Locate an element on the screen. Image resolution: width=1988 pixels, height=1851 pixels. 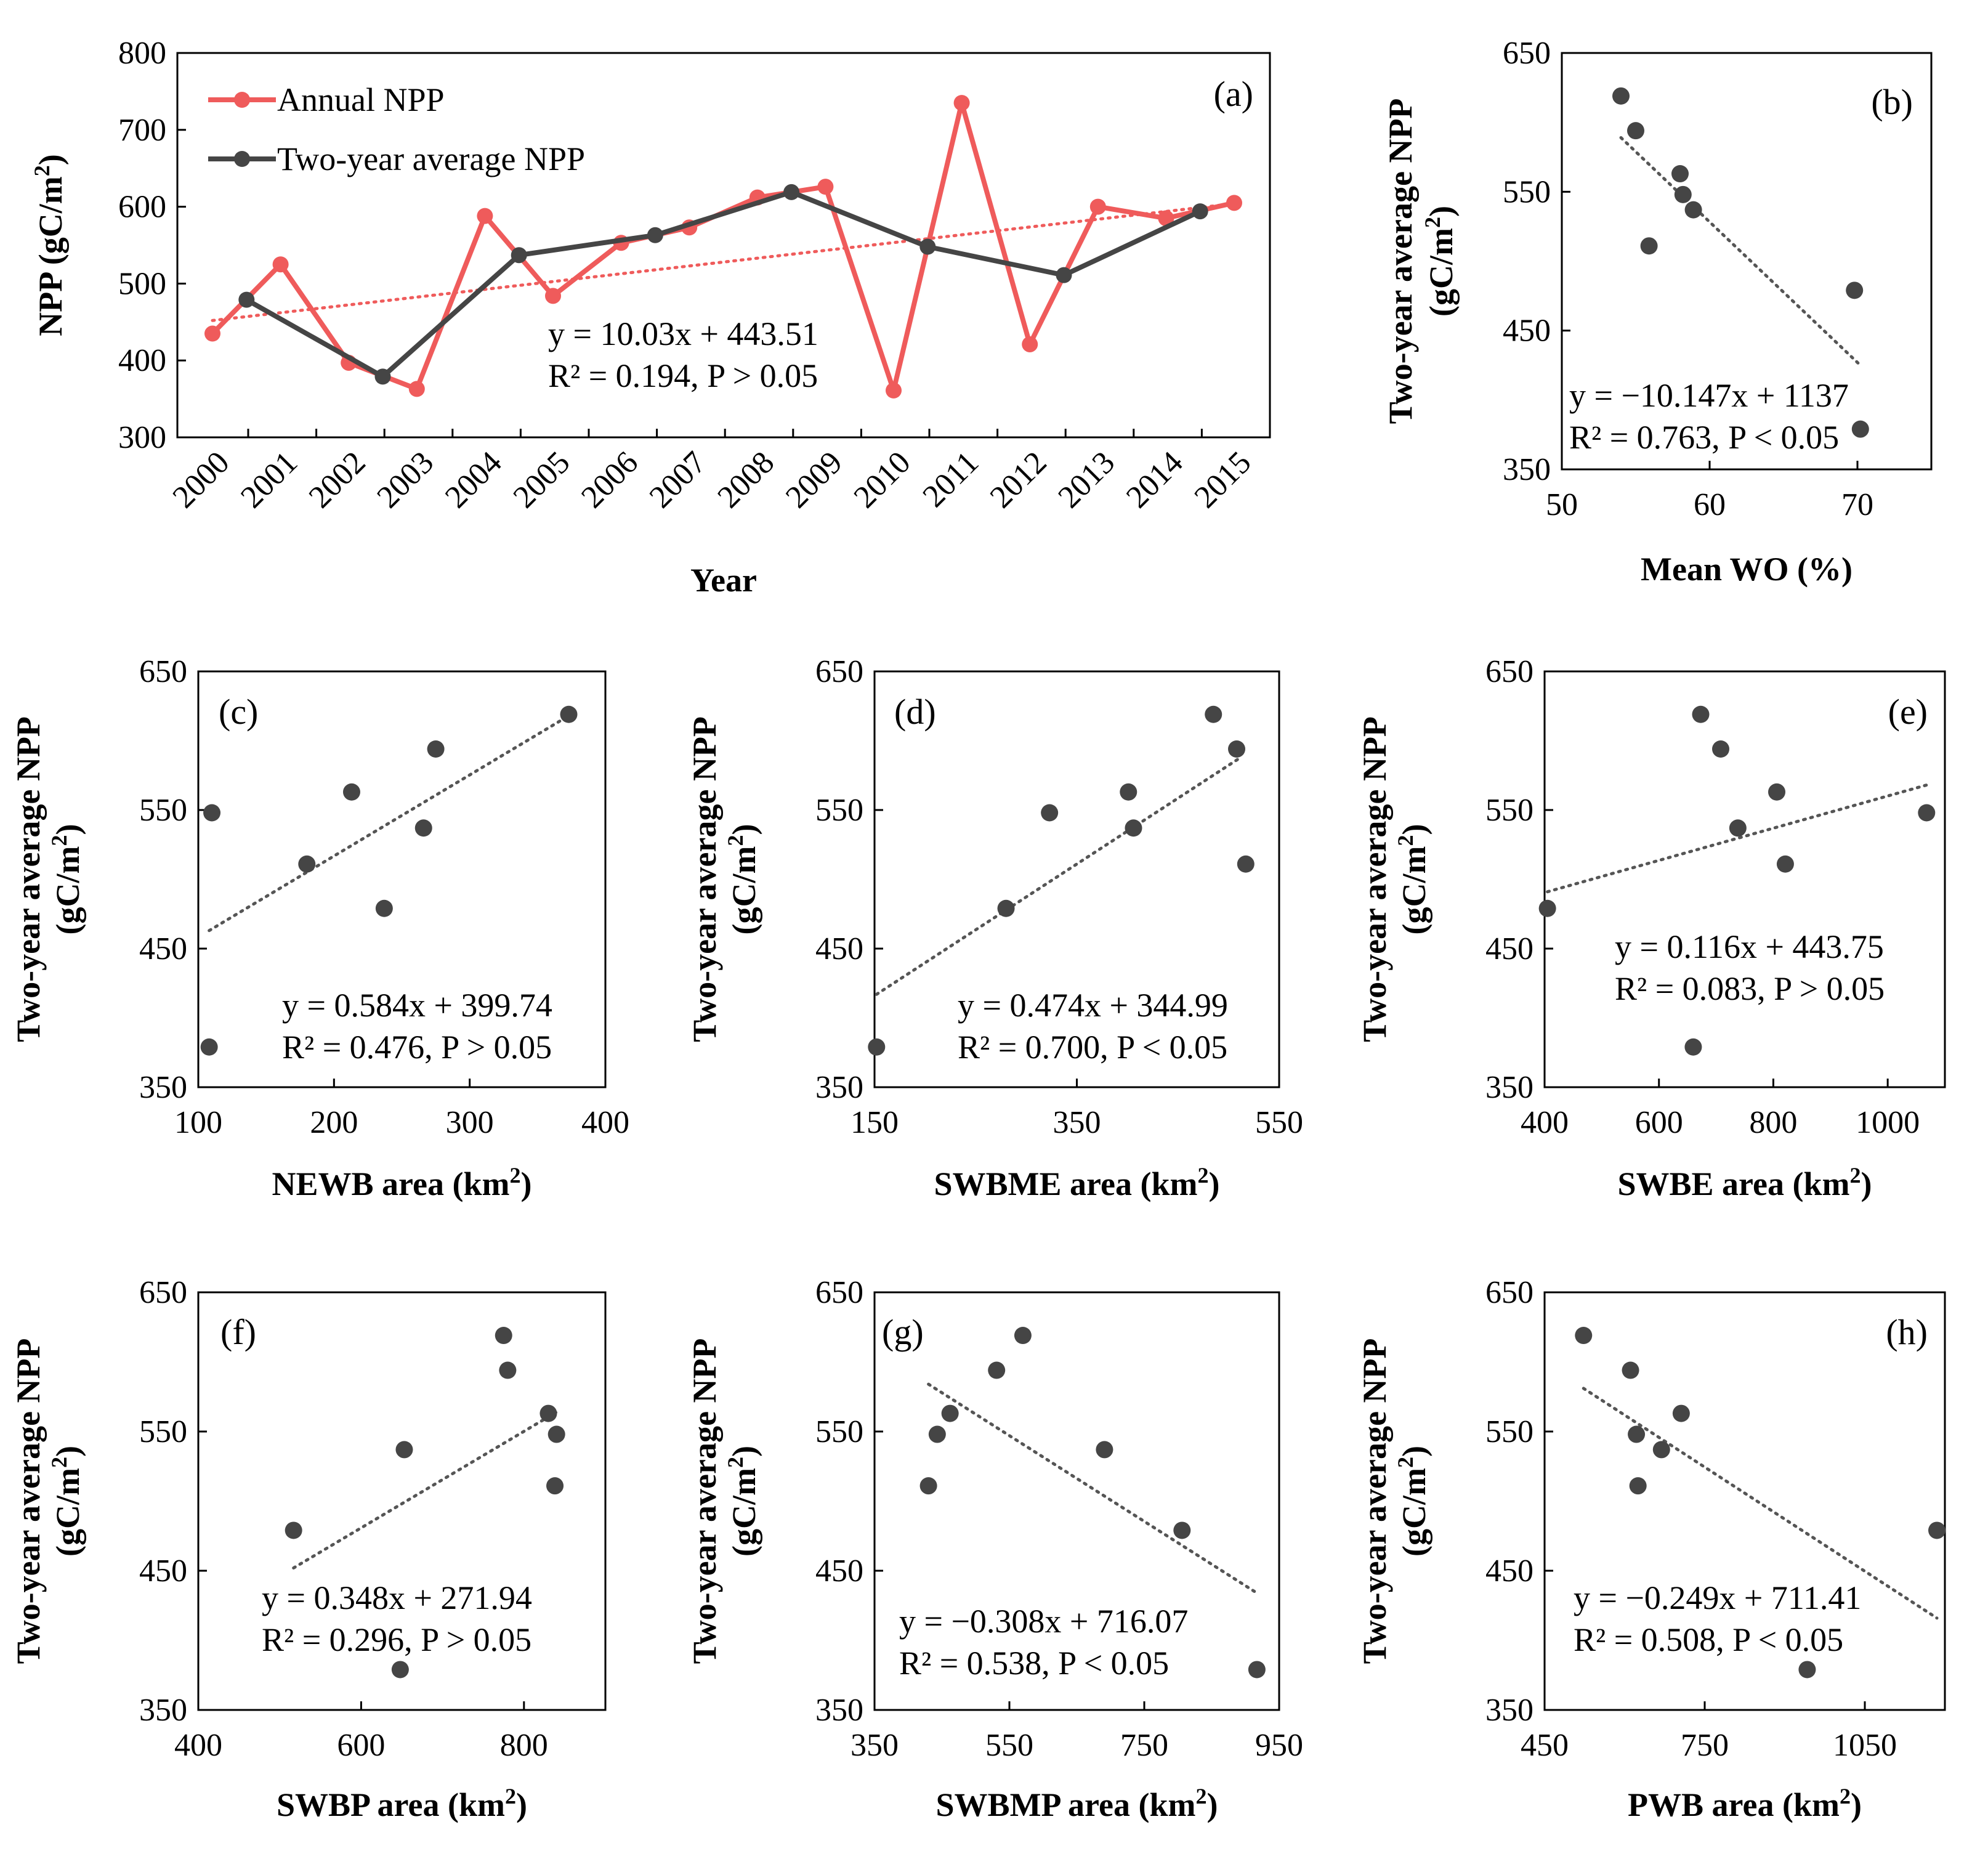
x-axis-title: SWBE area (km2) is located at coordinates (1744, 1183).